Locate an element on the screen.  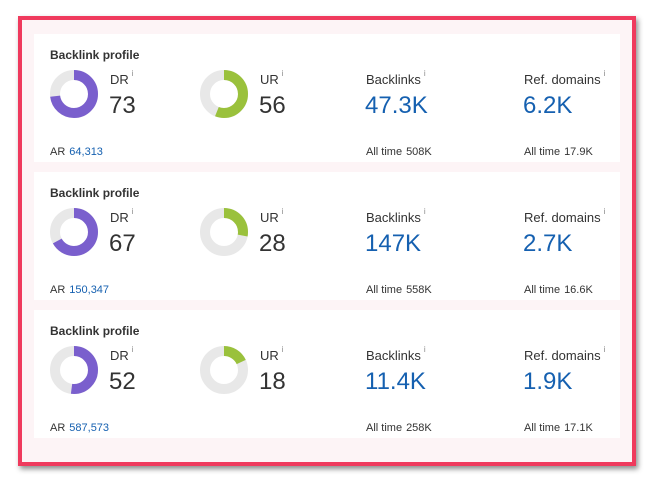
ar-value-link: 587,573 is located at coordinates (89, 428).